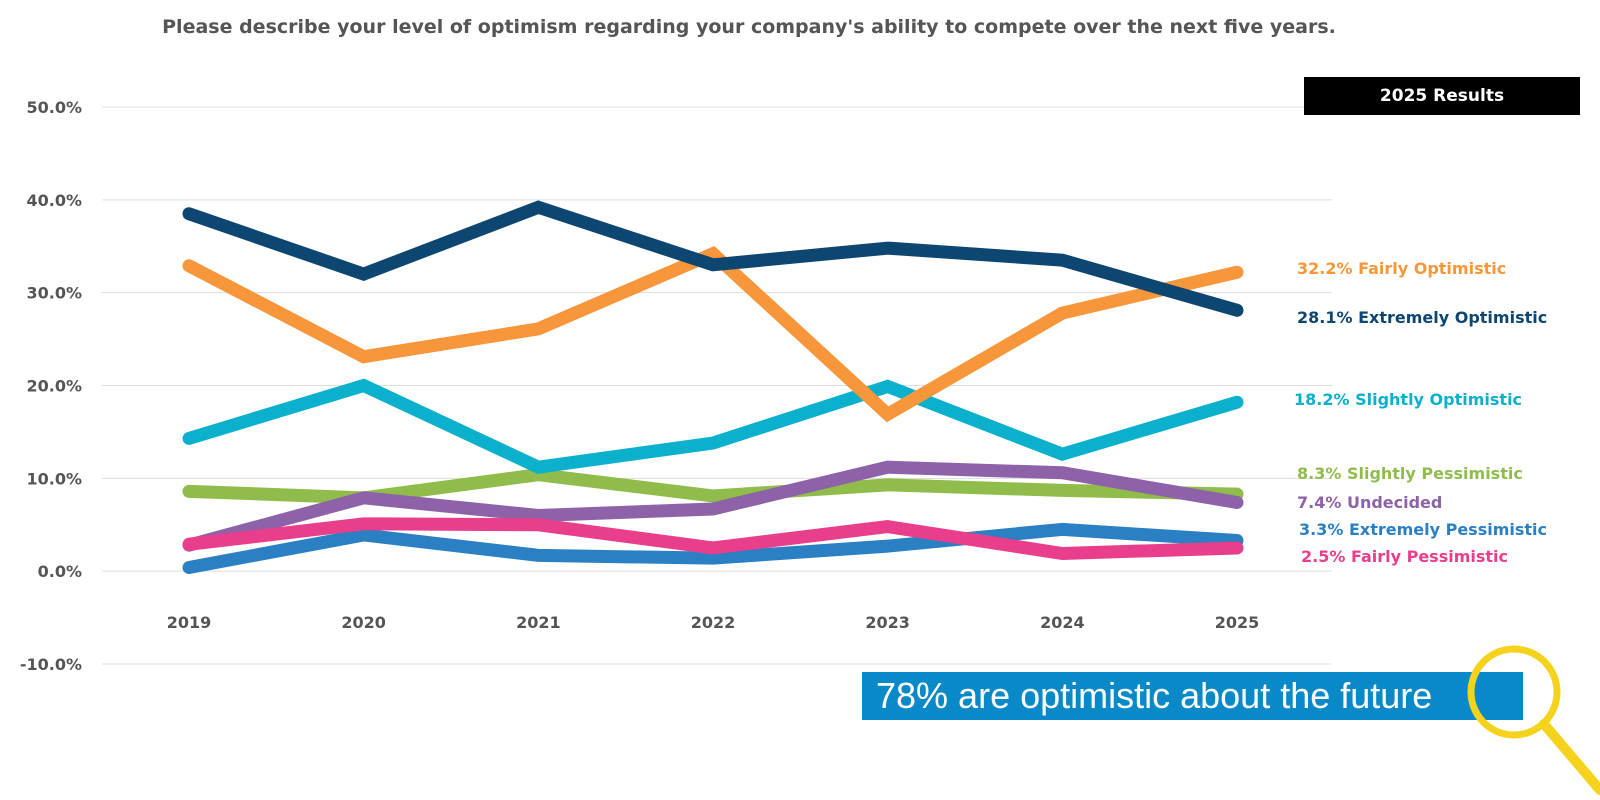 The height and width of the screenshot is (800, 1600). What do you see at coordinates (713, 506) in the screenshot?
I see `series-line-undecided` at bounding box center [713, 506].